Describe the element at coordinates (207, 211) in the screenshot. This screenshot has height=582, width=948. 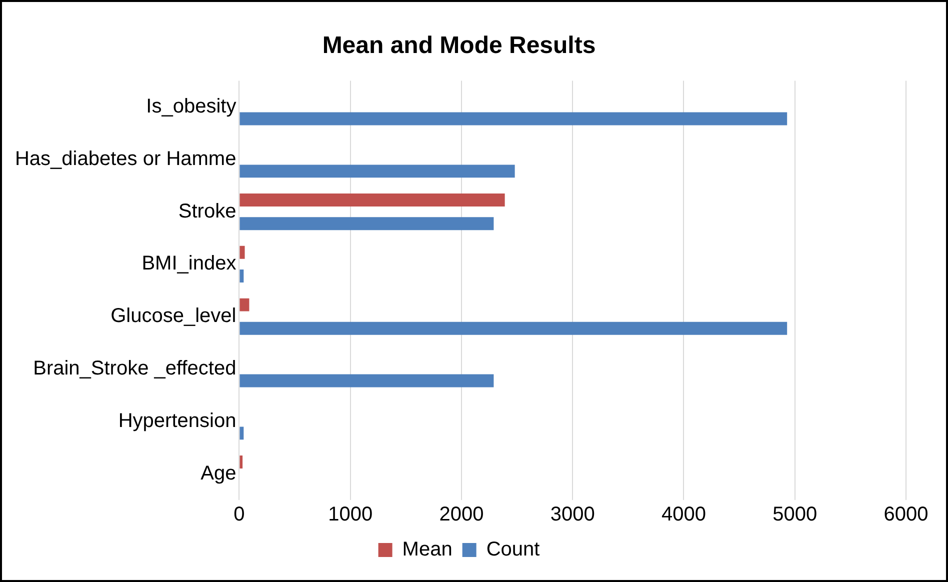
I see `y-tick-label: Stroke` at that location.